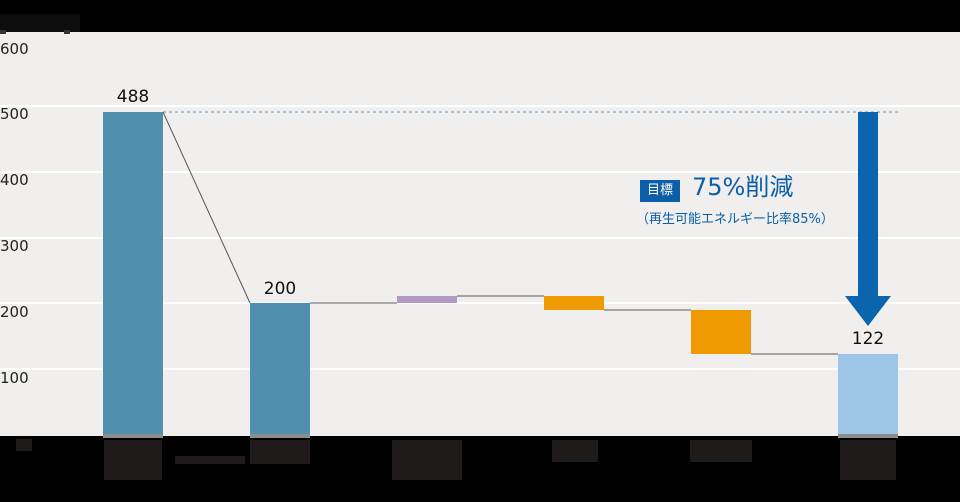 The width and height of the screenshot is (960, 502). What do you see at coordinates (133, 273) in the screenshot?
I see `bar-start` at bounding box center [133, 273].